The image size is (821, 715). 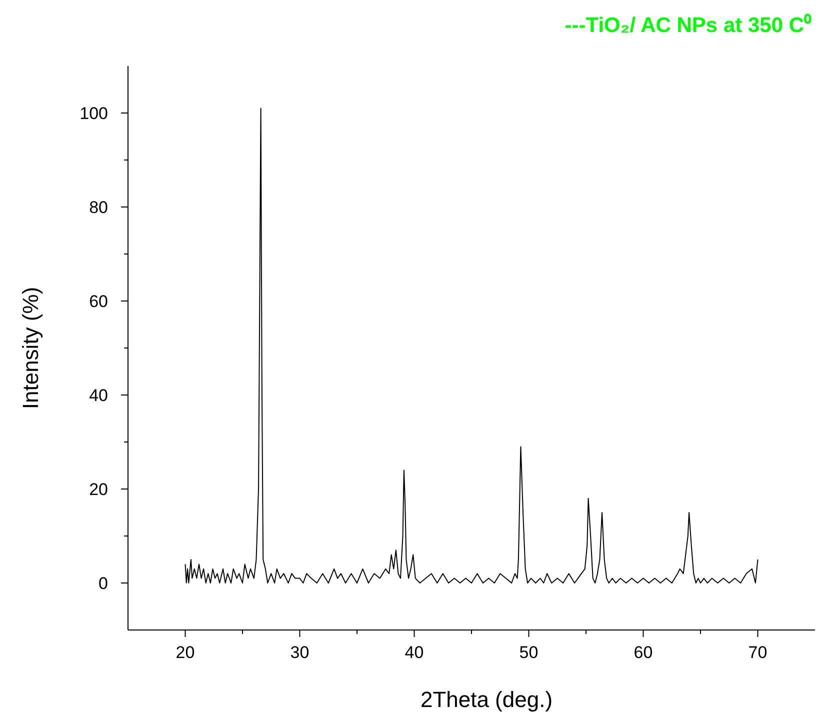 I want to click on x-tick-label: 20, so click(x=185, y=652).